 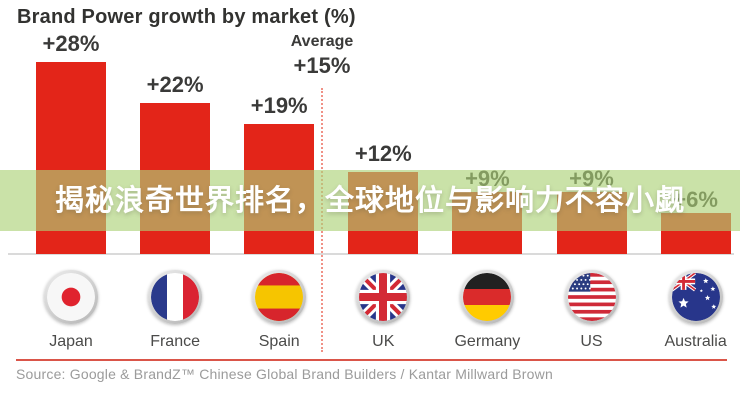 What do you see at coordinates (322, 41) in the screenshot?
I see `average-label: Average` at bounding box center [322, 41].